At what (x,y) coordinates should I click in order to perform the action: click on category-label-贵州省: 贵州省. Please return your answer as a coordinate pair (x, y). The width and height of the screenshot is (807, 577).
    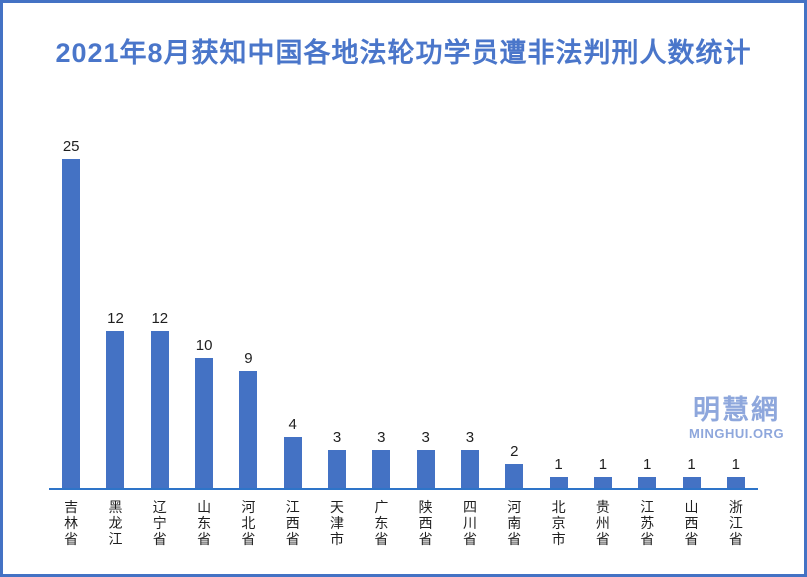
    Looking at the image, I should click on (602, 523).